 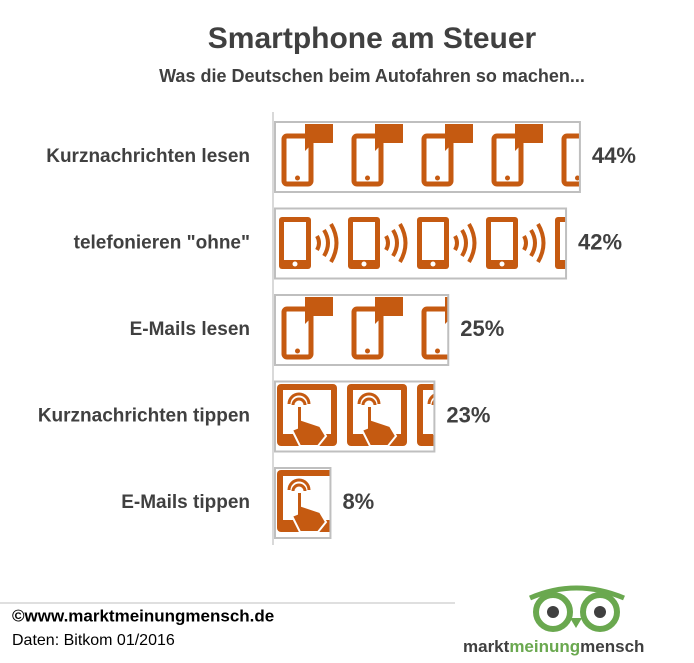 I want to click on value-label: 44%, so click(x=614, y=155).